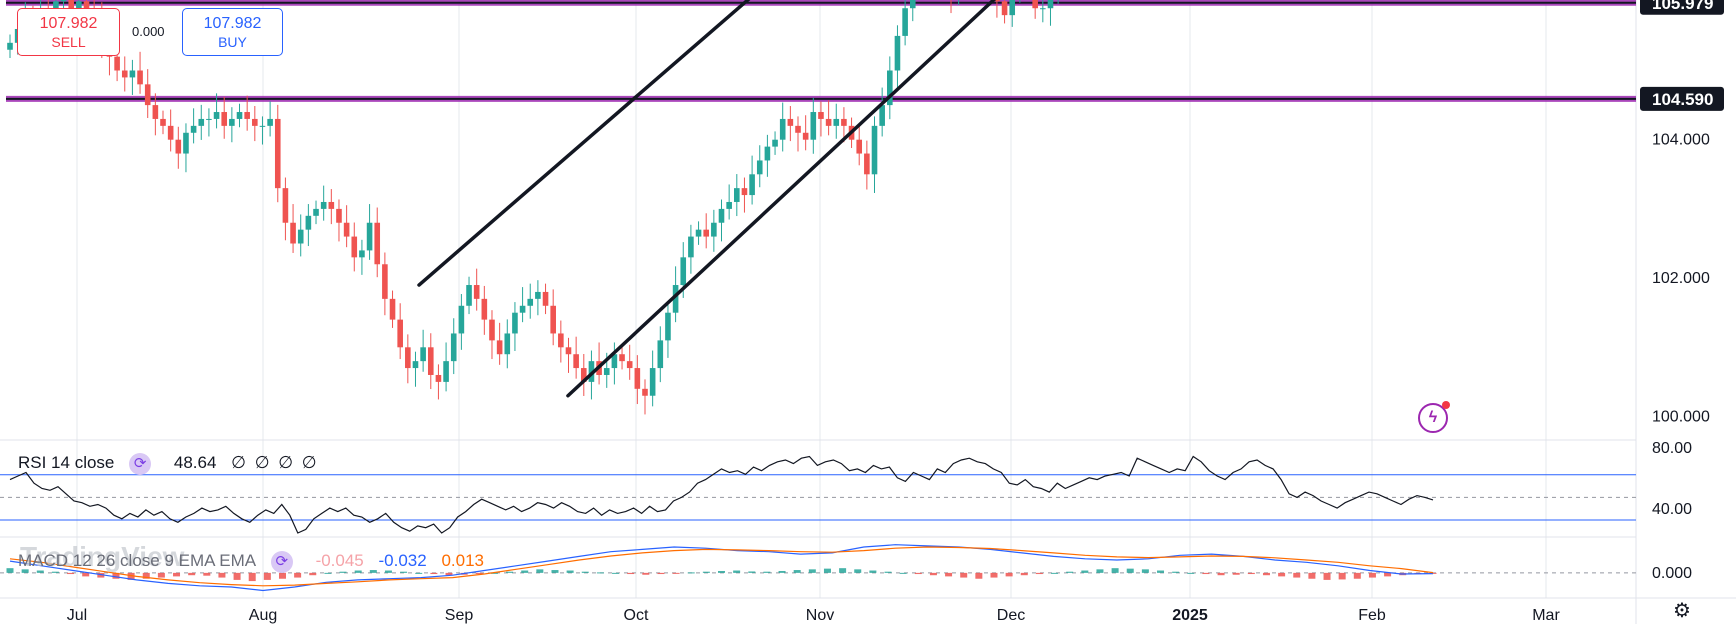  Describe the element at coordinates (232, 42) in the screenshot. I see `buy-label: BUY` at that location.